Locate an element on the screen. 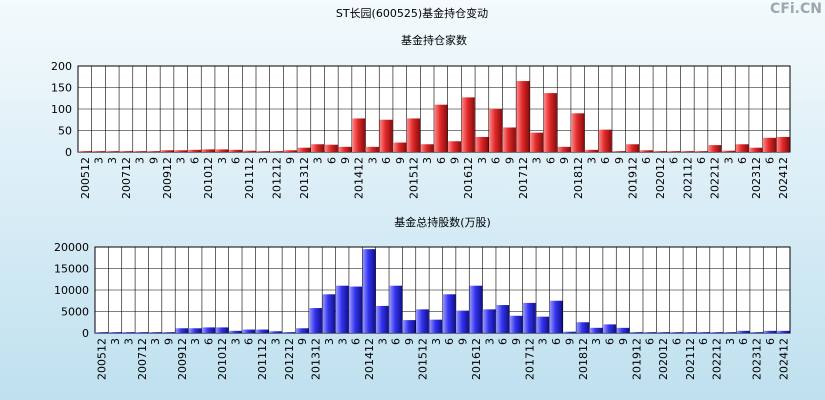 The width and height of the screenshot is (825, 400). x-tick-label: 201012 is located at coordinates (208, 178).